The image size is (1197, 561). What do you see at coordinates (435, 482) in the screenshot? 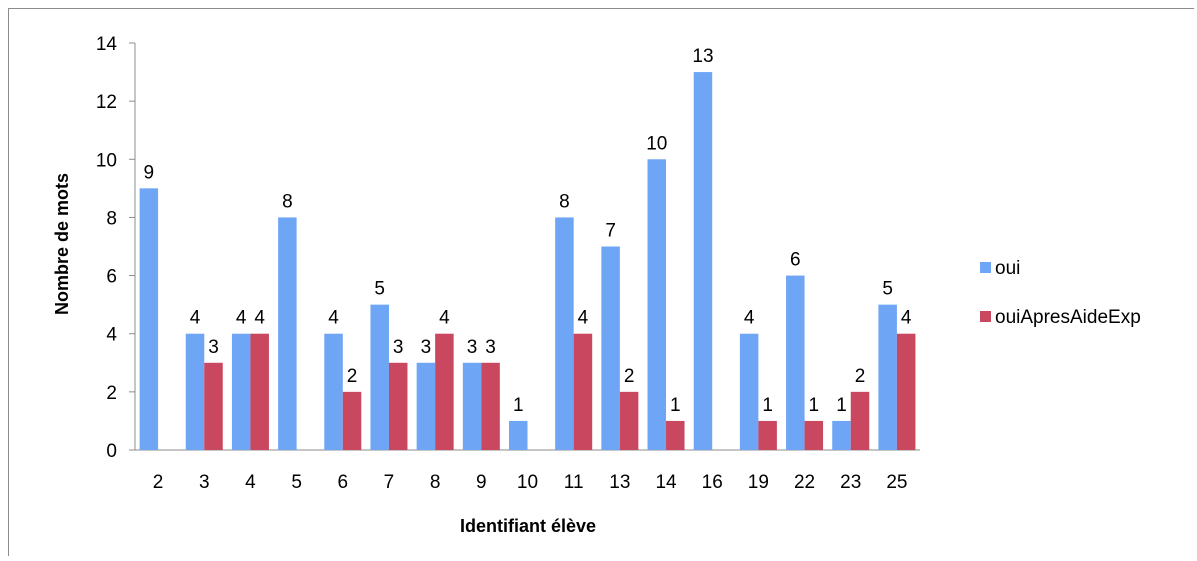
I see `x-tick-label: 8` at bounding box center [435, 482].